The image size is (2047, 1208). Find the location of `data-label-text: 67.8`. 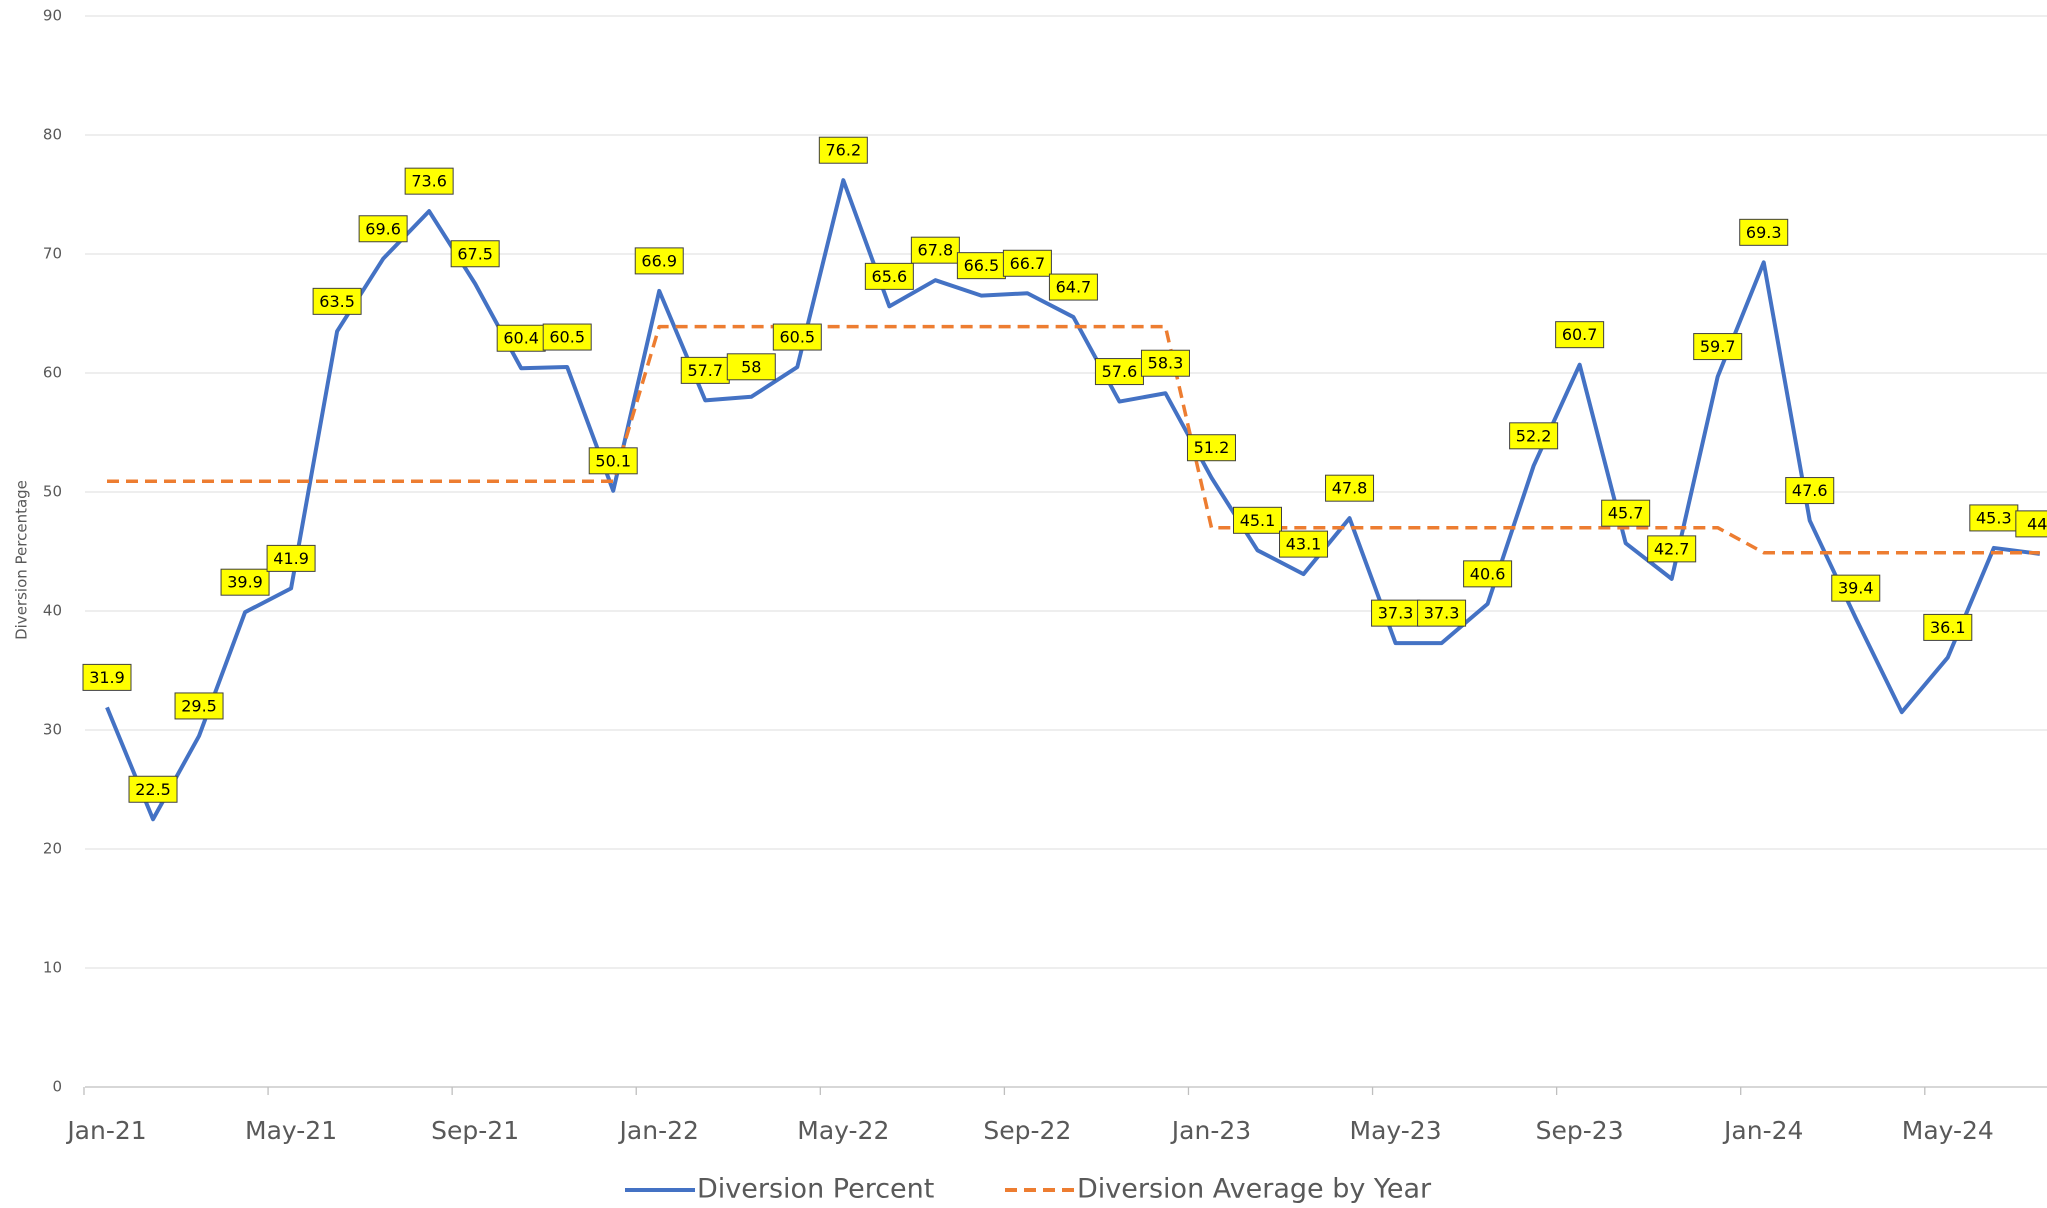

data-label-text: 67.8 is located at coordinates (936, 250).